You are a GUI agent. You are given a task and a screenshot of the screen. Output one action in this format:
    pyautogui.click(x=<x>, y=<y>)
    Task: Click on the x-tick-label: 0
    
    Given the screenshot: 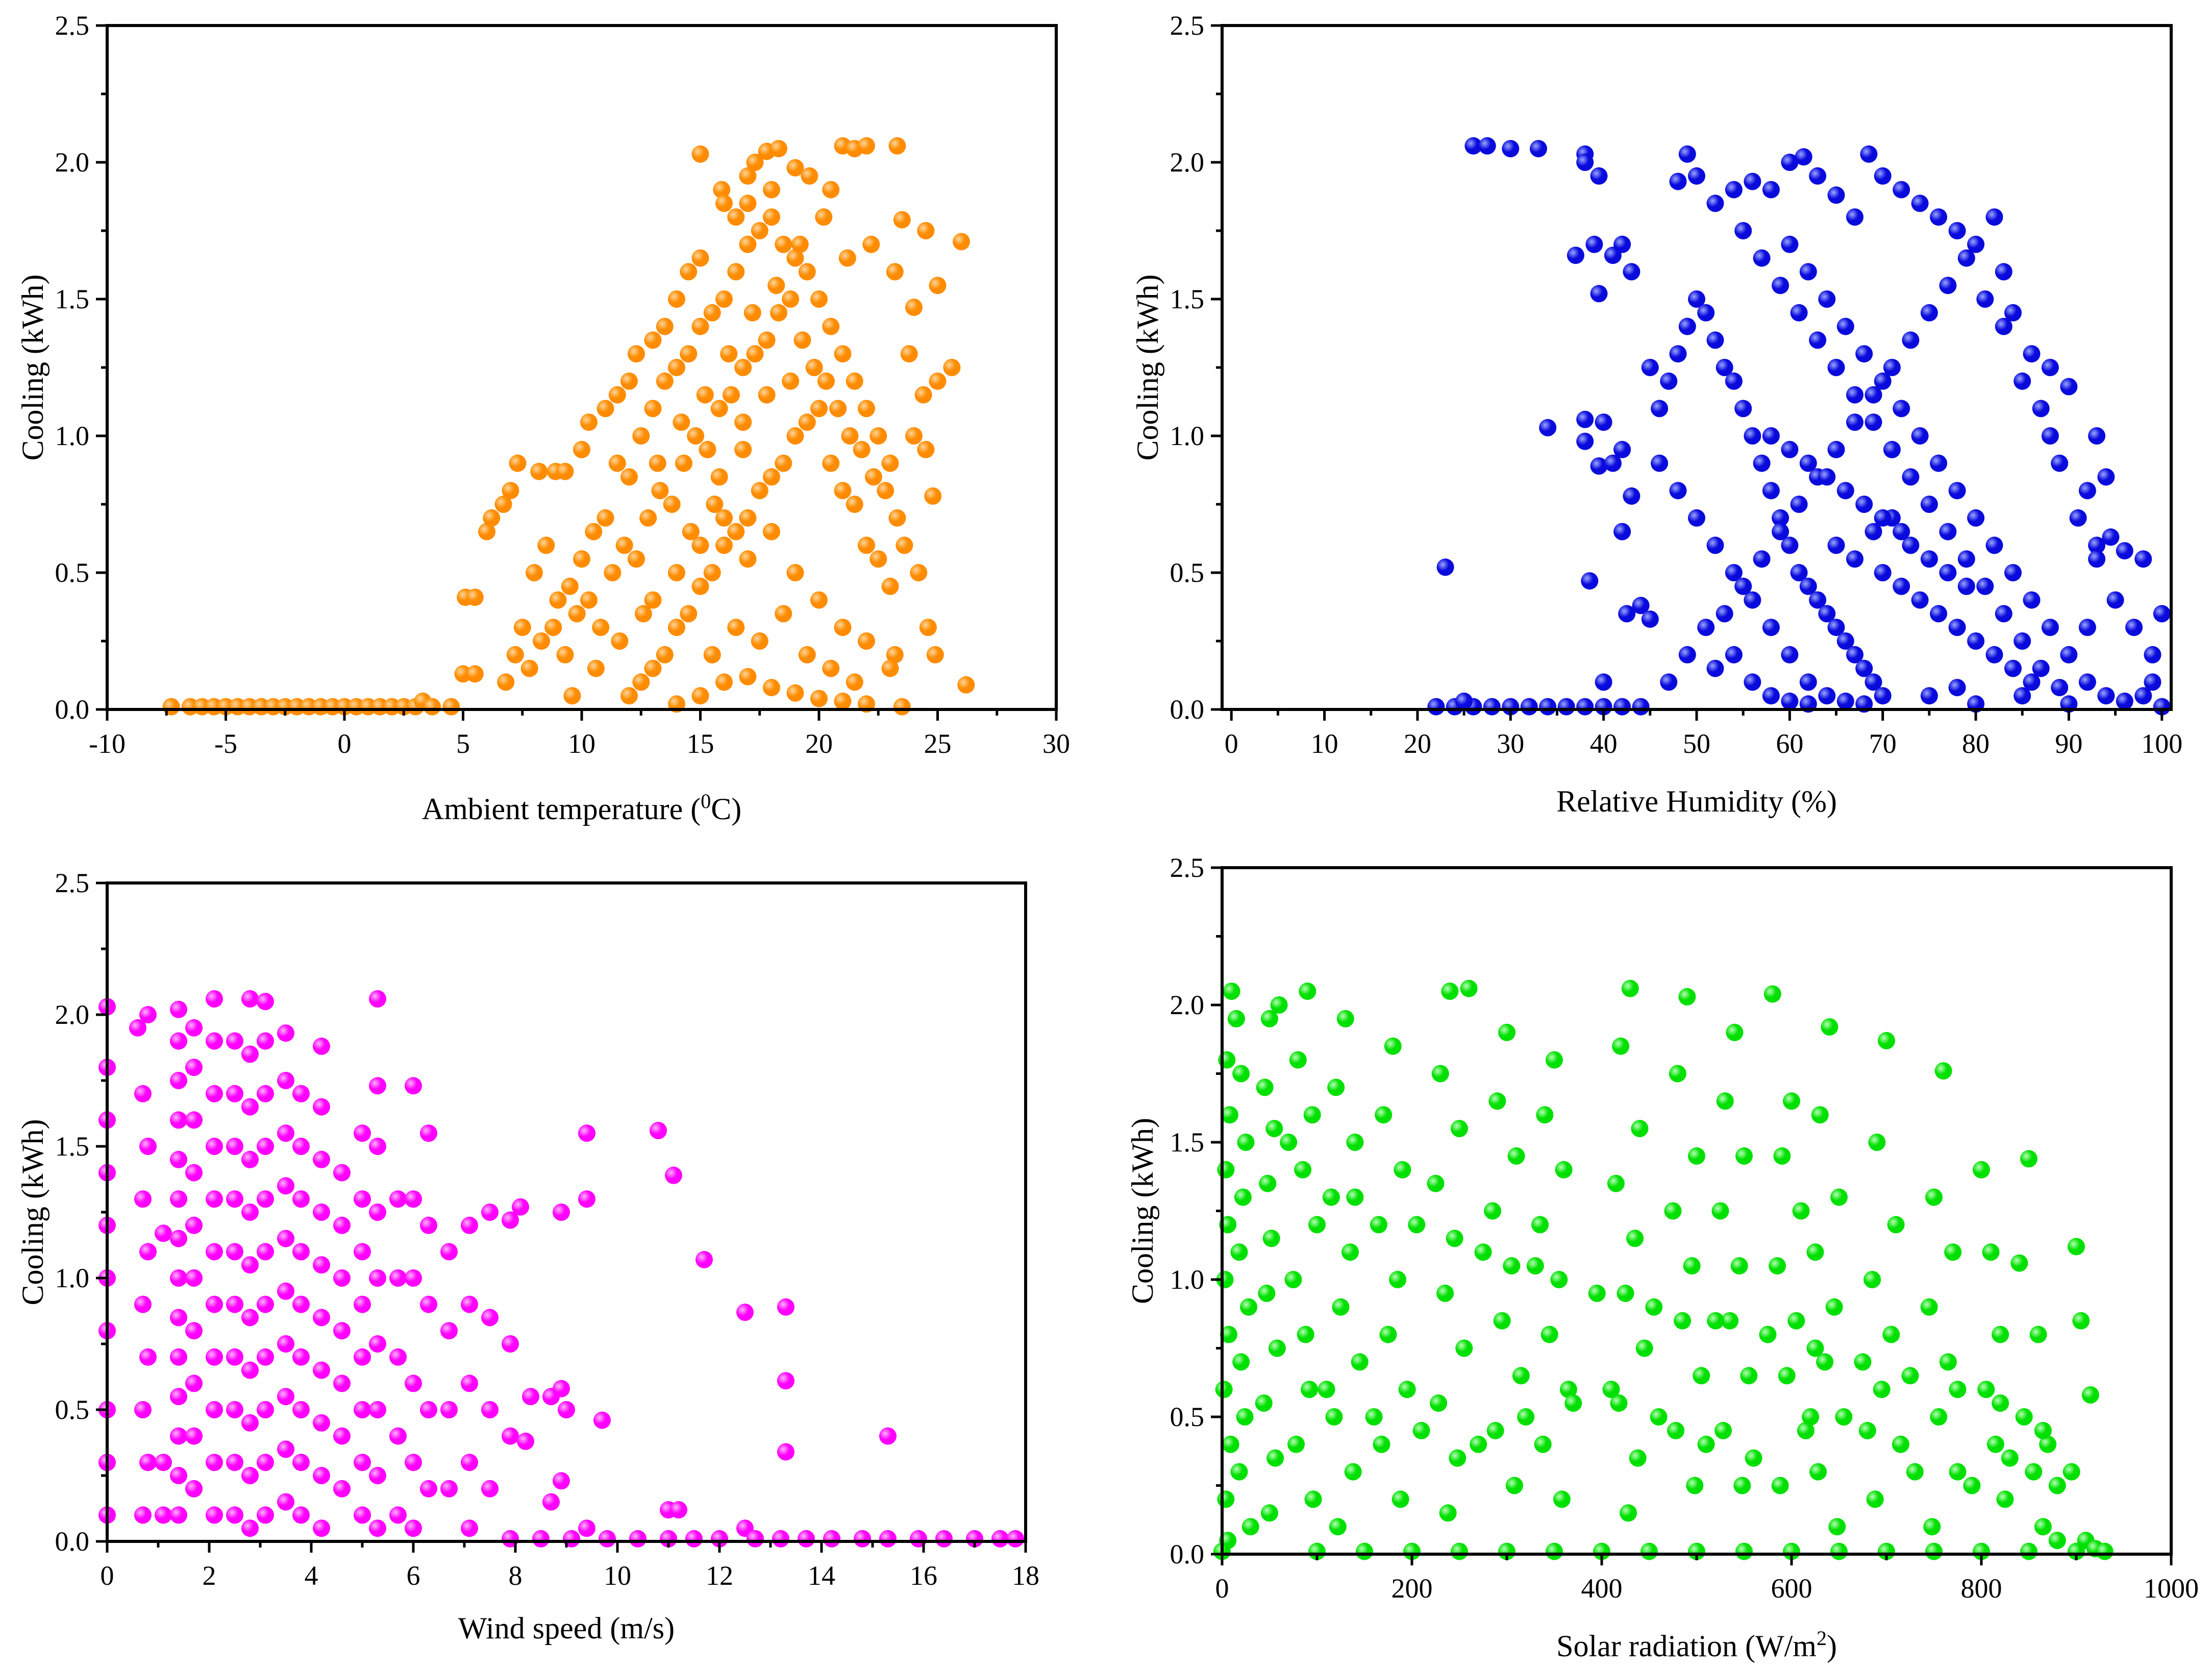 What is the action you would take?
    pyautogui.click(x=345, y=743)
    